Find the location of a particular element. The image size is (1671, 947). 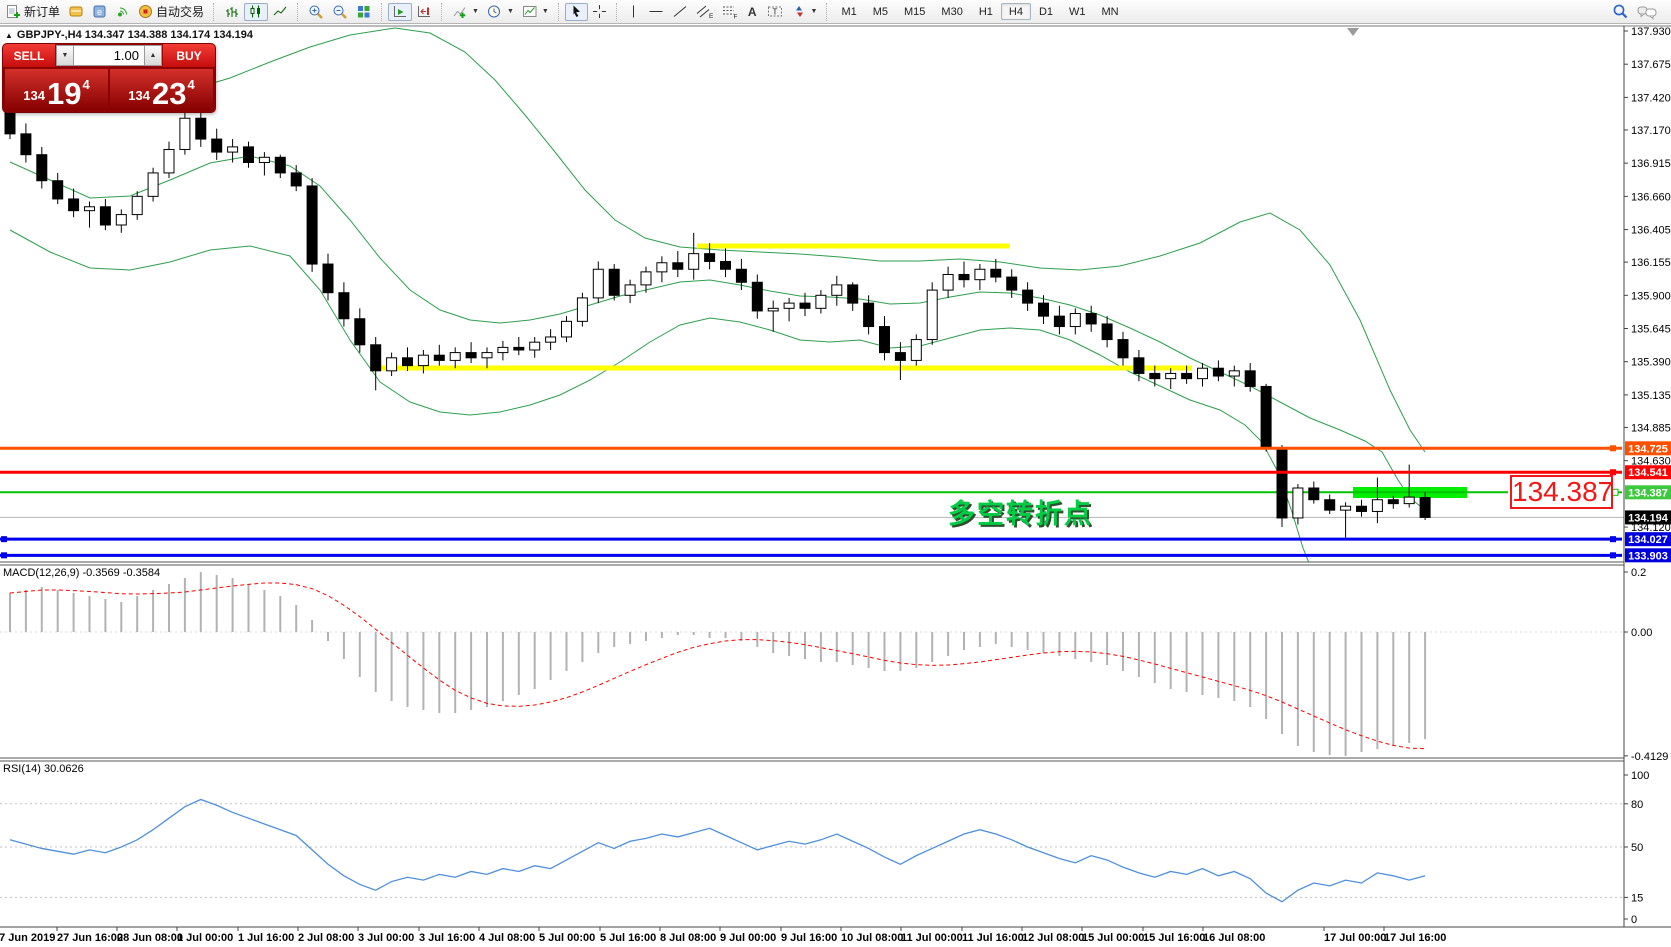

sell-button: SELL is located at coordinates (29, 55).